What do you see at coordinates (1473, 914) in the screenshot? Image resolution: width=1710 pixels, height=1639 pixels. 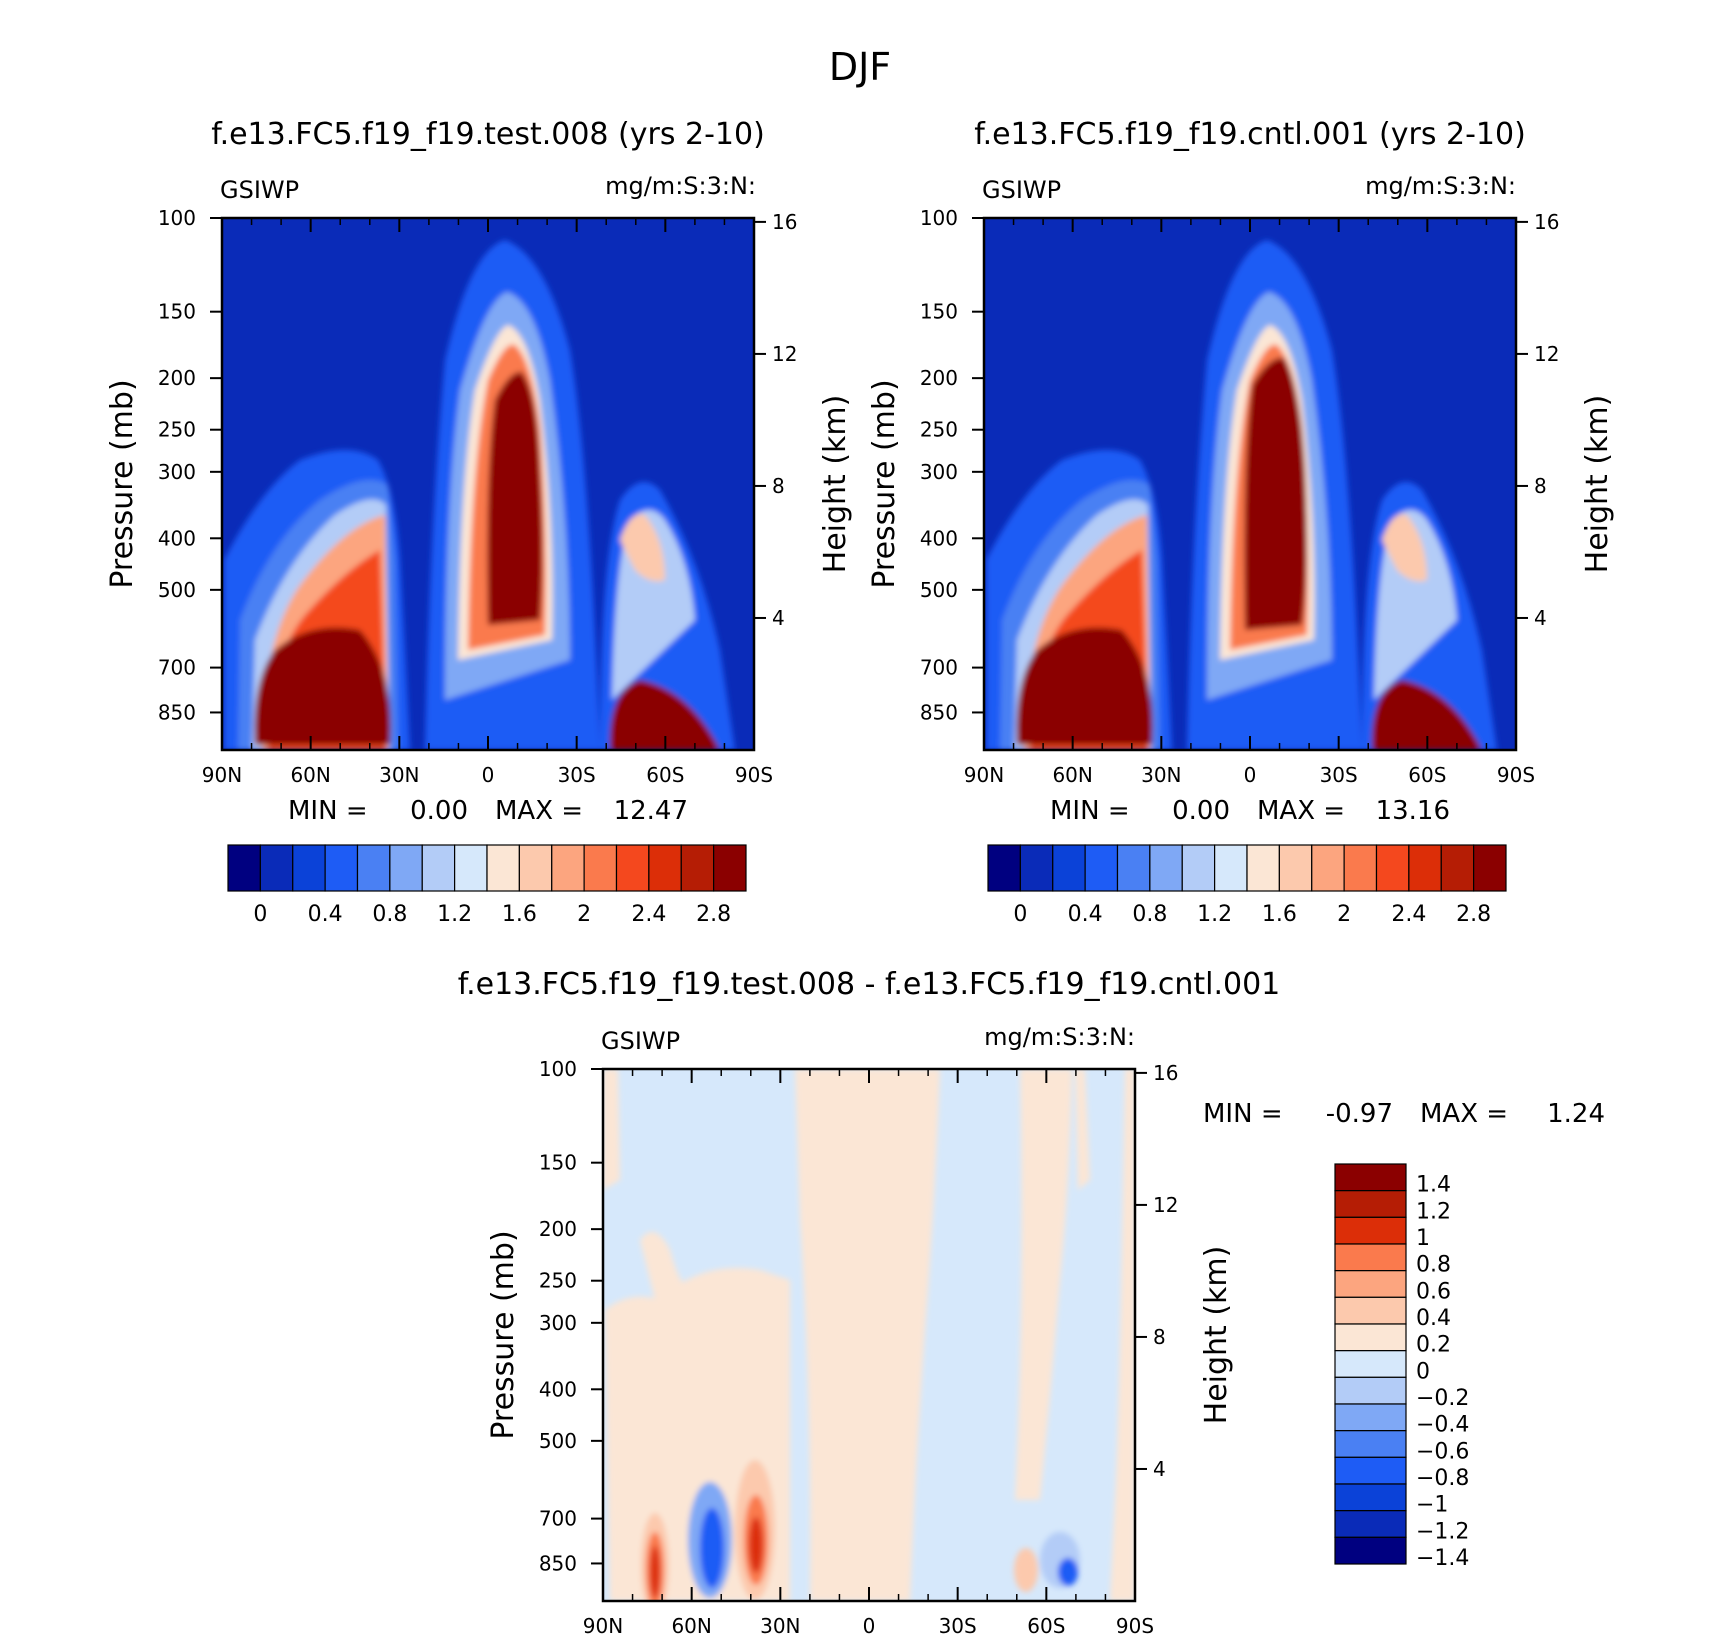 I see `colorbar-label: 2.8` at bounding box center [1473, 914].